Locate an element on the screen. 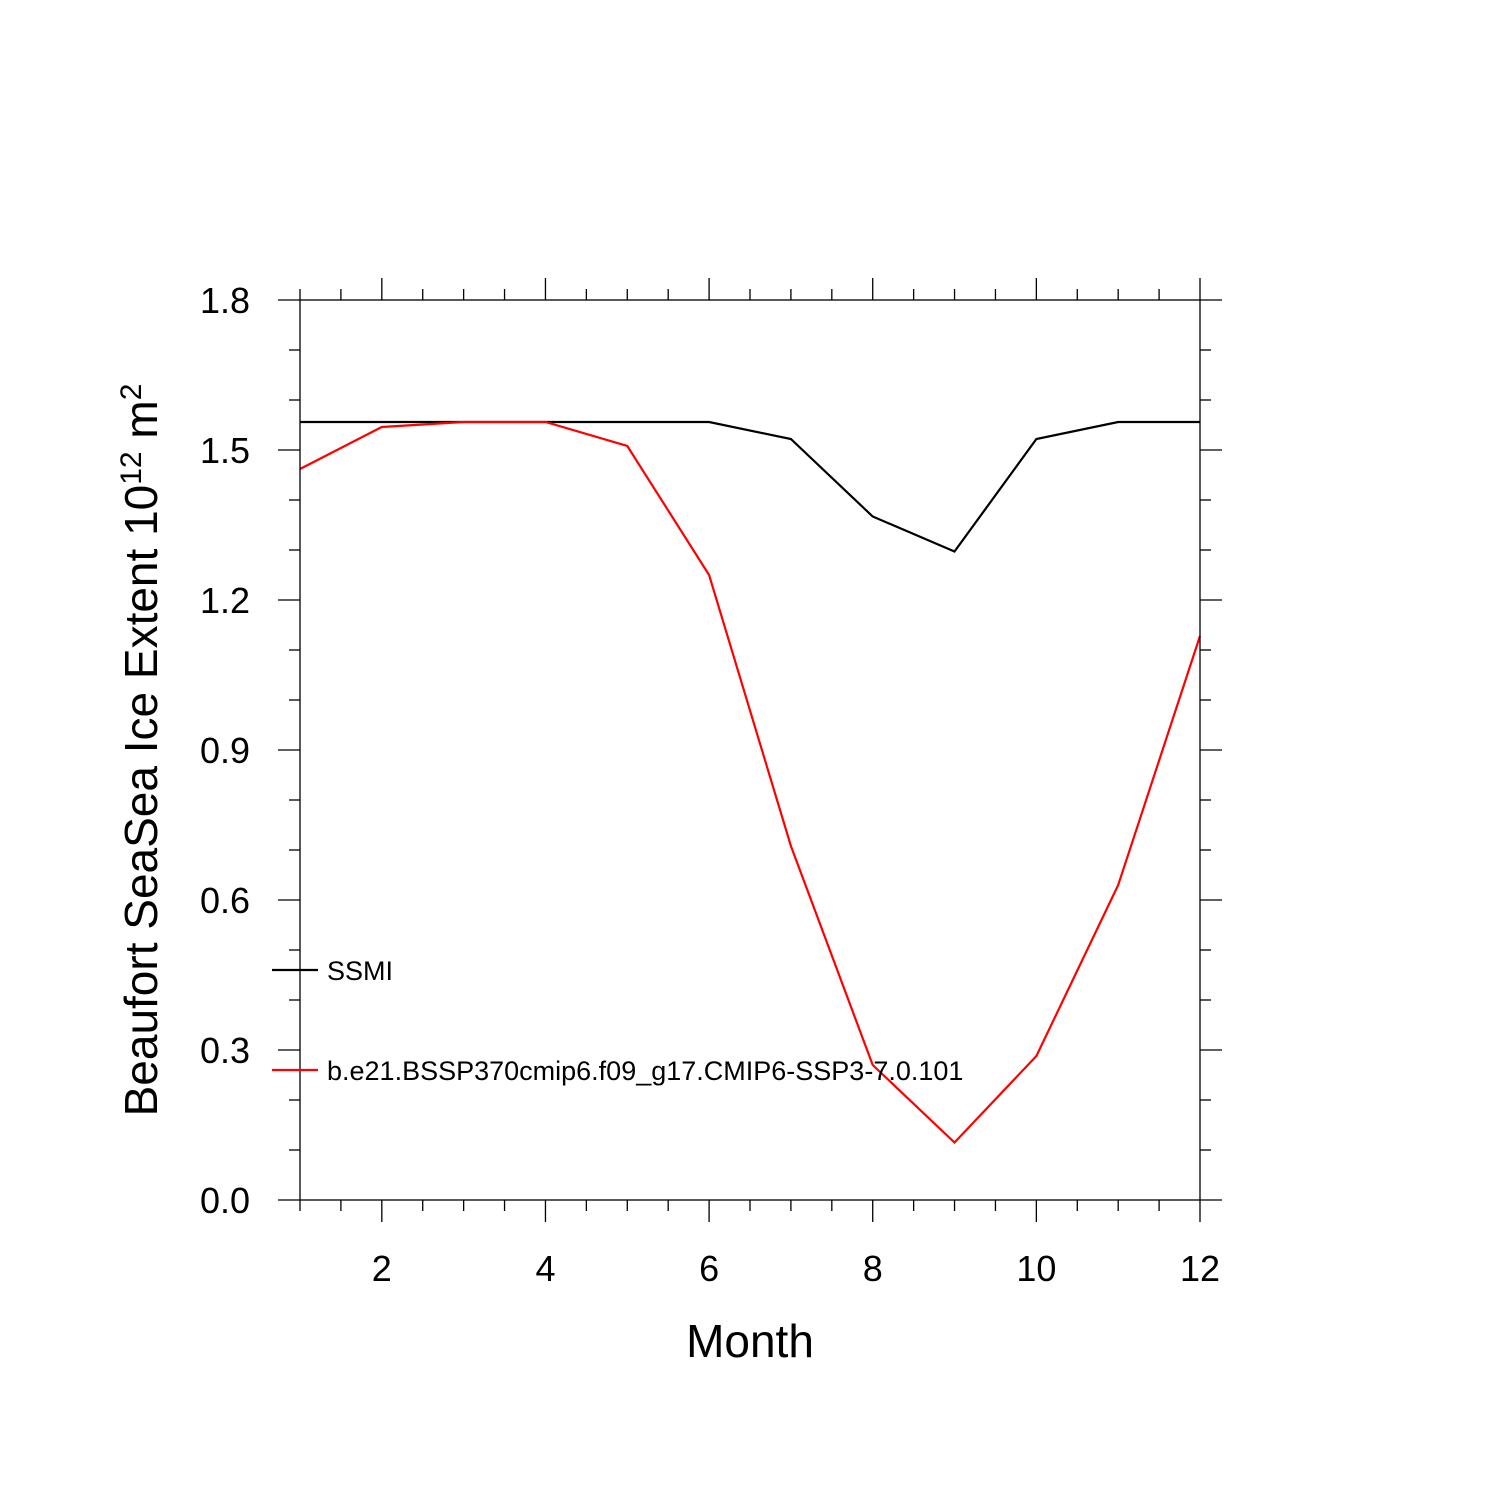 This screenshot has width=1500, height=1500. y-tick-label: 0.6 is located at coordinates (225, 900).